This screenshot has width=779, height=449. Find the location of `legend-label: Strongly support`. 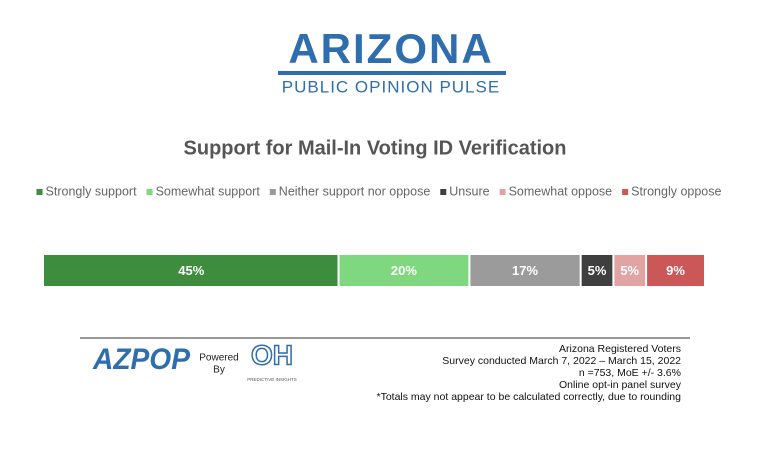

legend-label: Strongly support is located at coordinates (92, 191).